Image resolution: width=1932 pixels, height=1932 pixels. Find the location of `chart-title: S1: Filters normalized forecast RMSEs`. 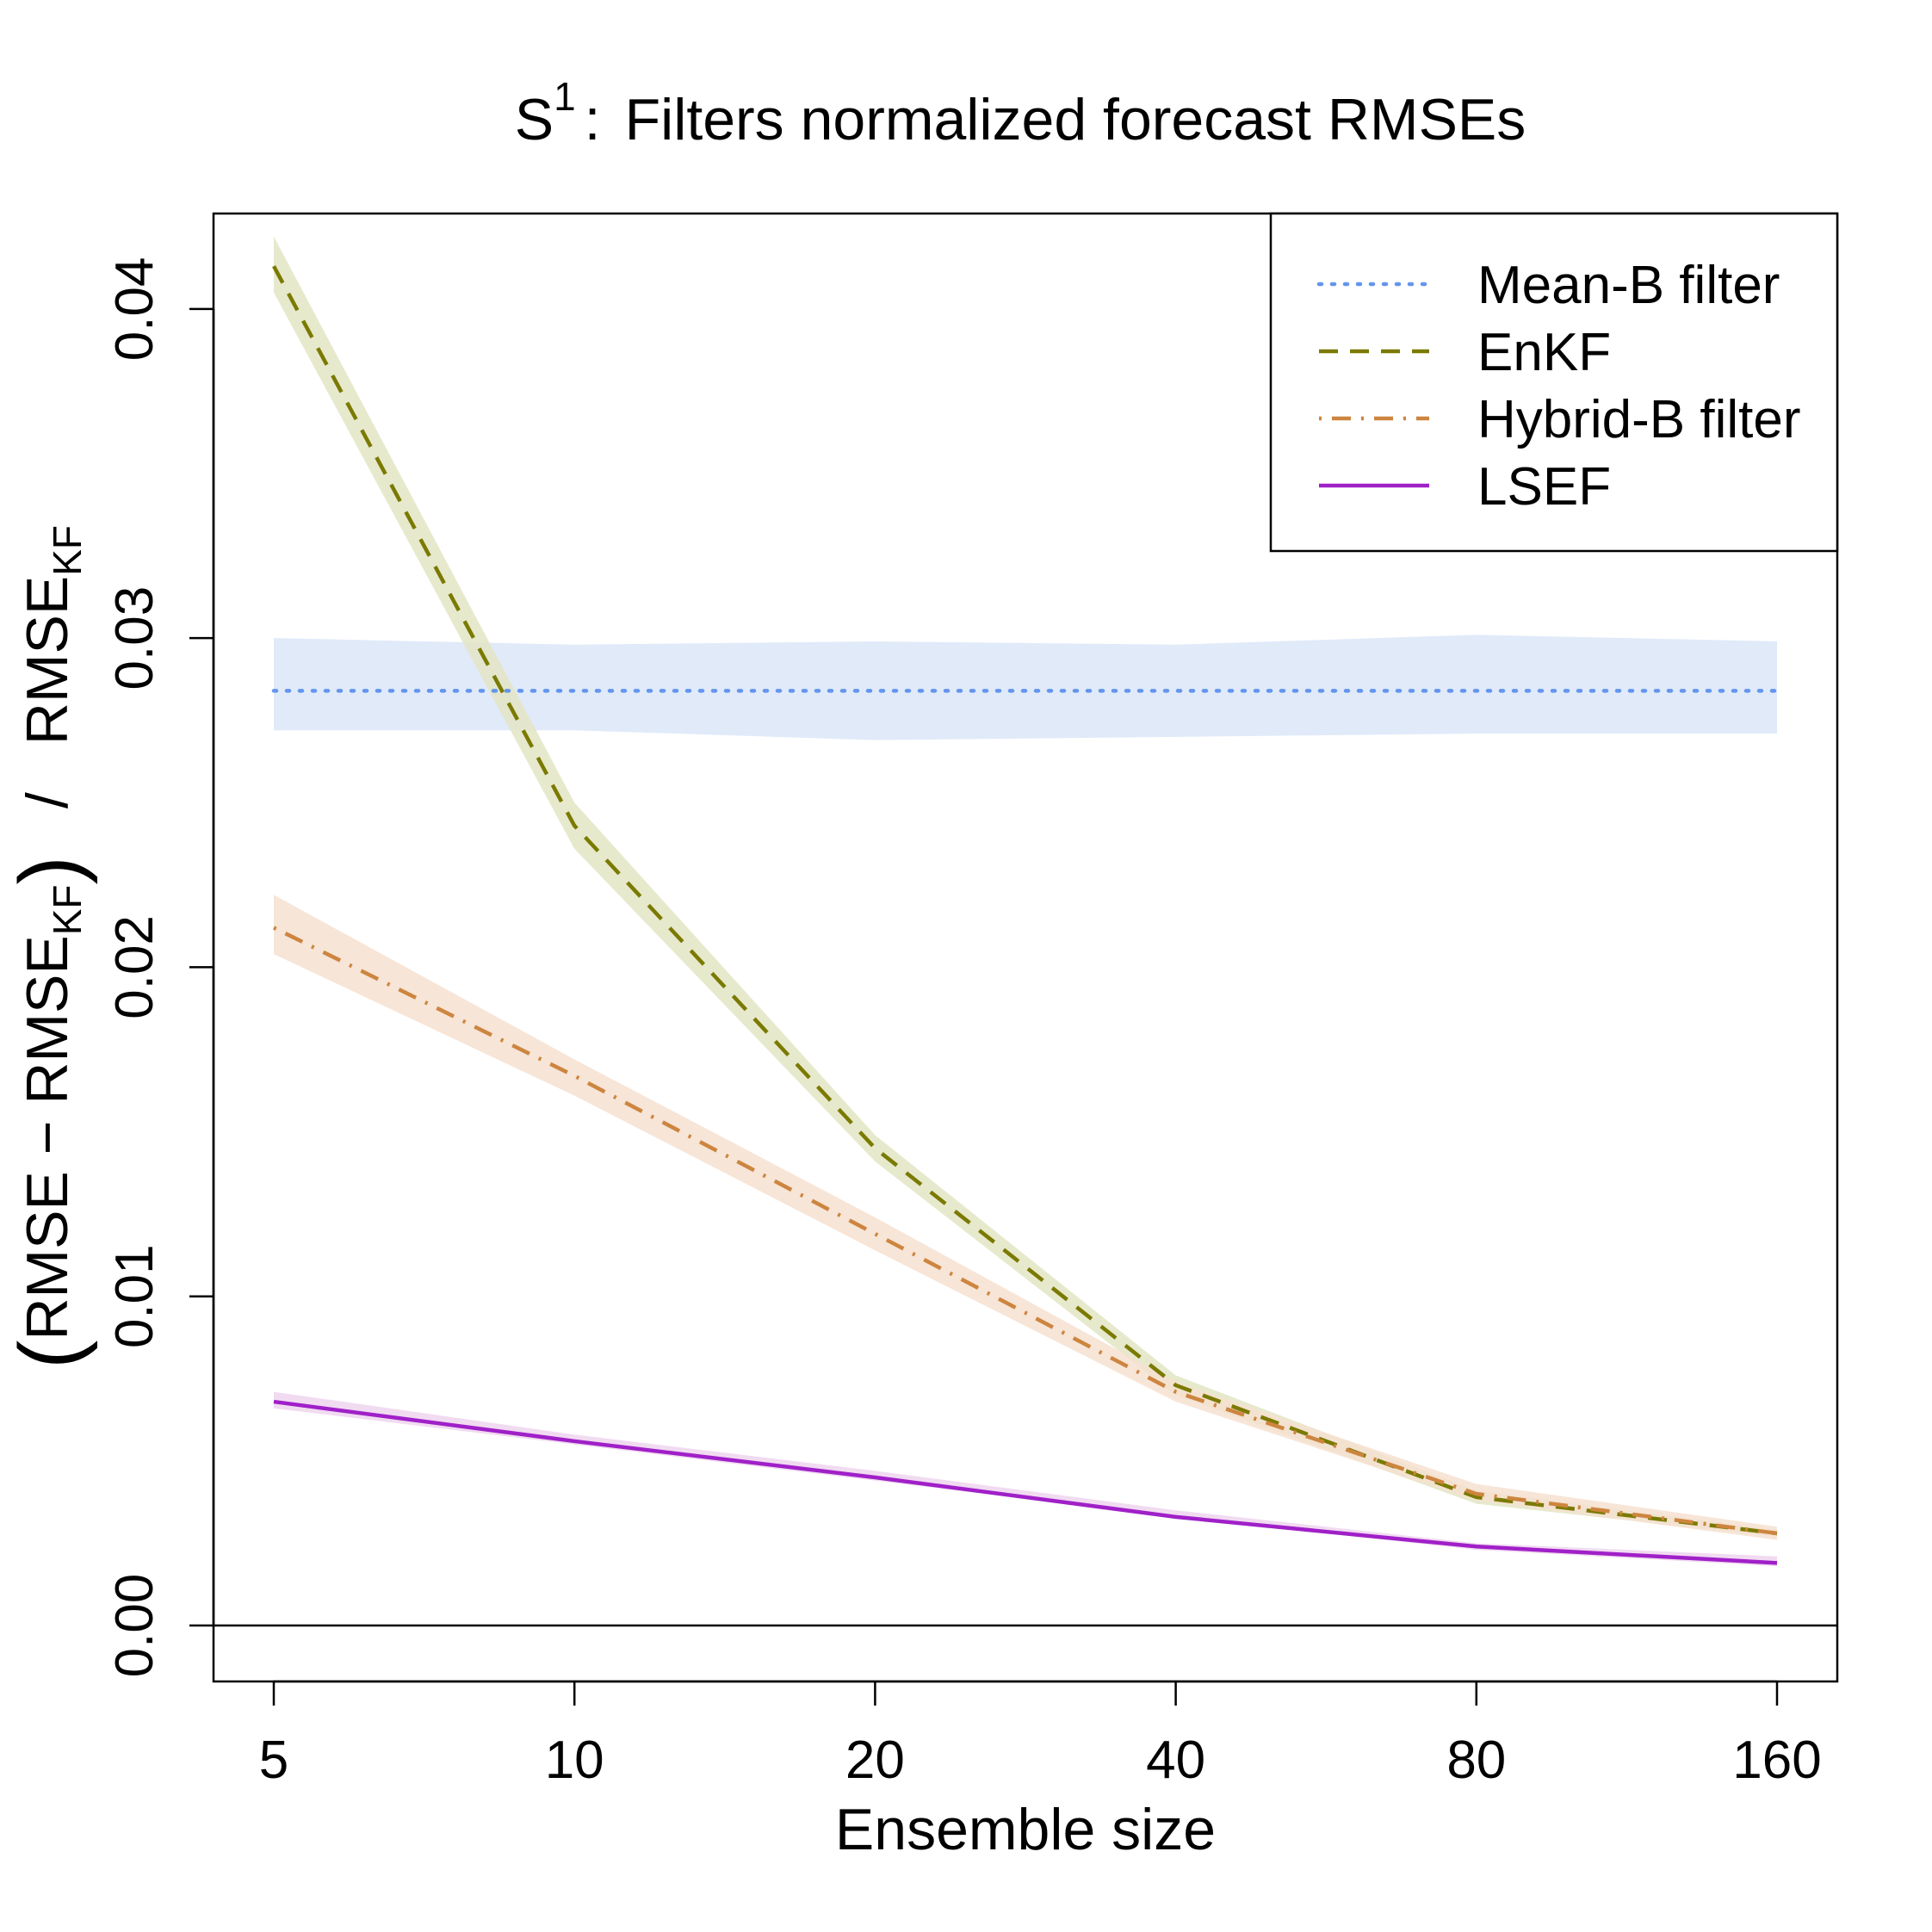

chart-title: S1: Filters normalized forecast RMSEs is located at coordinates (1021, 113).